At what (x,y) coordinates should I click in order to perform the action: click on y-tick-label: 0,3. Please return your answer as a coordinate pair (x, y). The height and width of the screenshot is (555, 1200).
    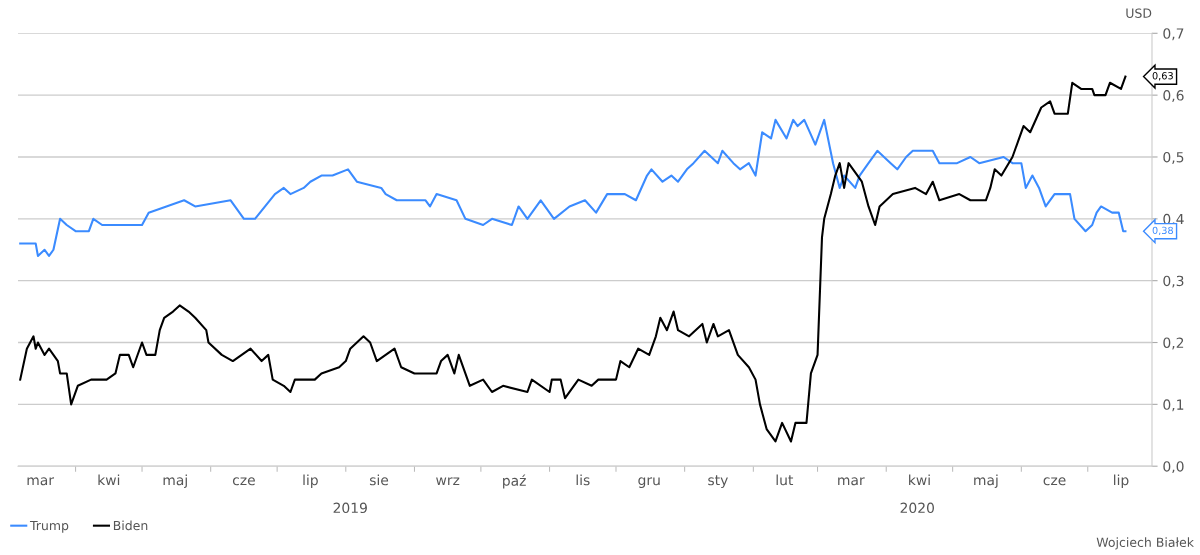
    Looking at the image, I should click on (1173, 281).